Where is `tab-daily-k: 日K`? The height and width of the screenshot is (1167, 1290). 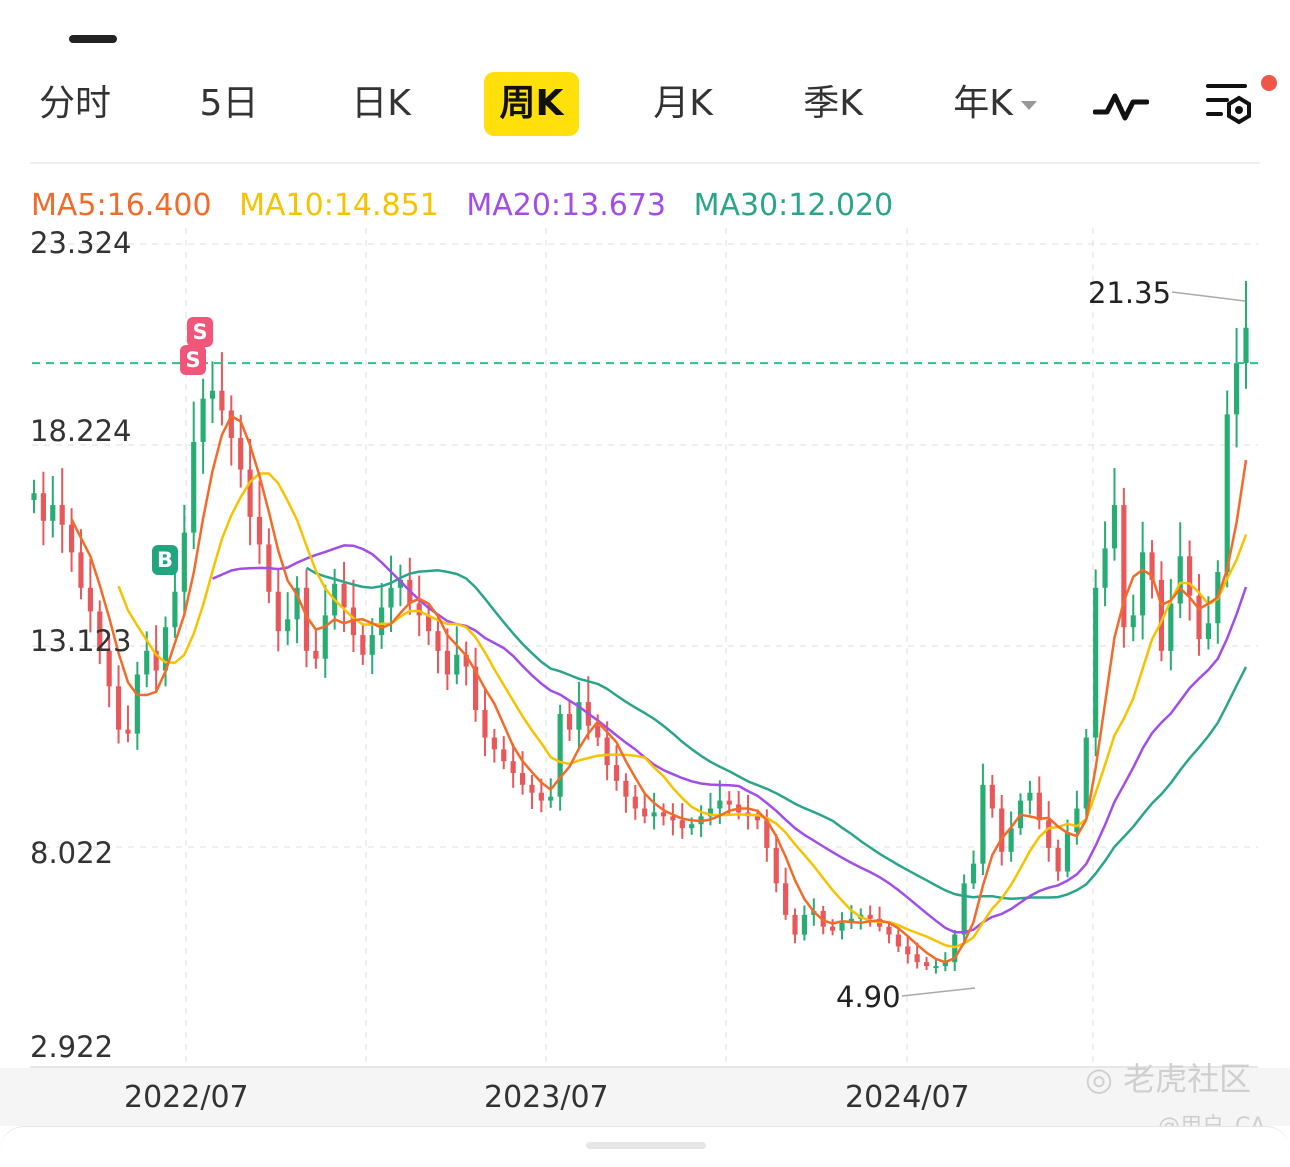 tab-daily-k: 日K is located at coordinates (381, 103).